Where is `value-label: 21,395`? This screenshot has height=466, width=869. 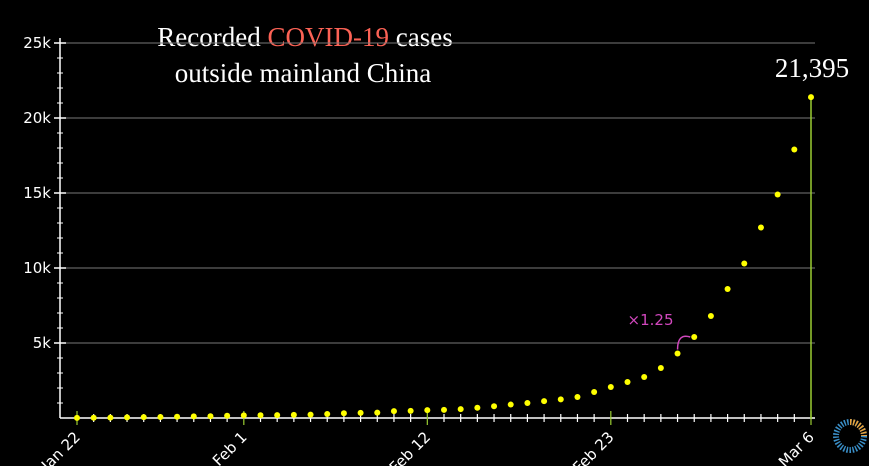 value-label: 21,395 is located at coordinates (812, 68).